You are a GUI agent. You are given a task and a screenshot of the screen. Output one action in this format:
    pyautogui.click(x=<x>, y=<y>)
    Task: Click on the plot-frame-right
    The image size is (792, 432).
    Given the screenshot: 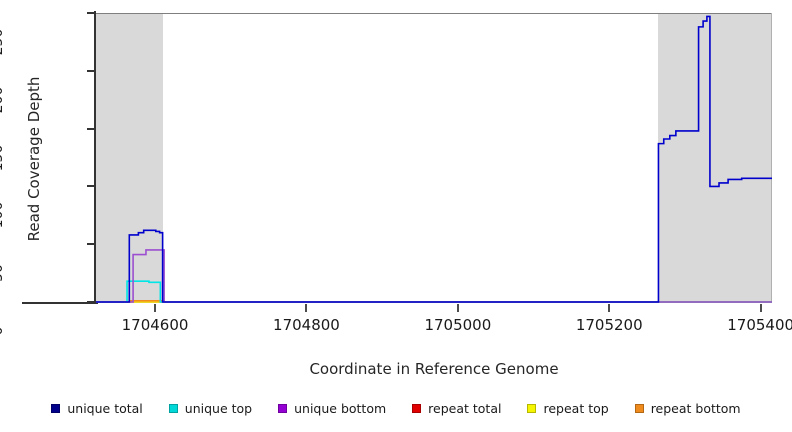 What is the action you would take?
    pyautogui.click(x=771, y=157)
    